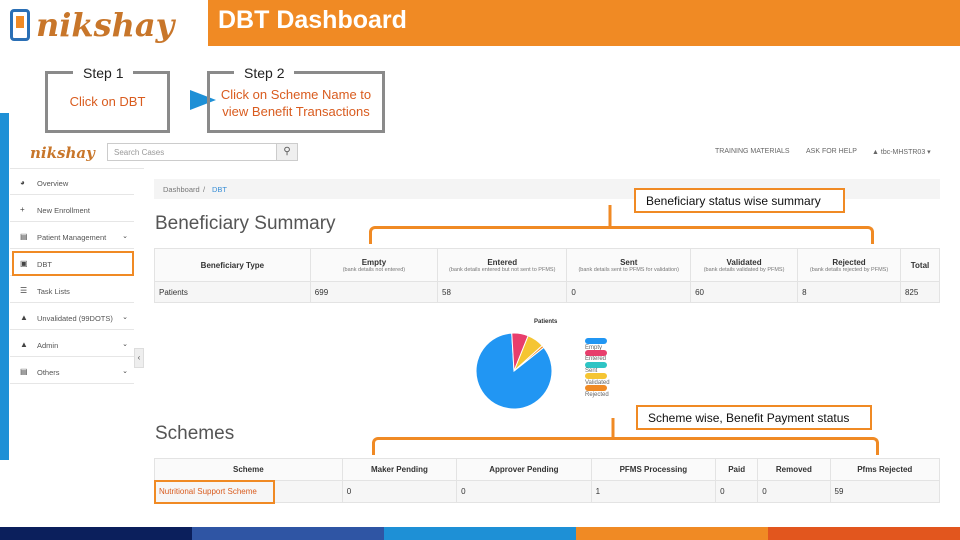 This screenshot has height=540, width=960. I want to click on cell-total: 825, so click(920, 292).